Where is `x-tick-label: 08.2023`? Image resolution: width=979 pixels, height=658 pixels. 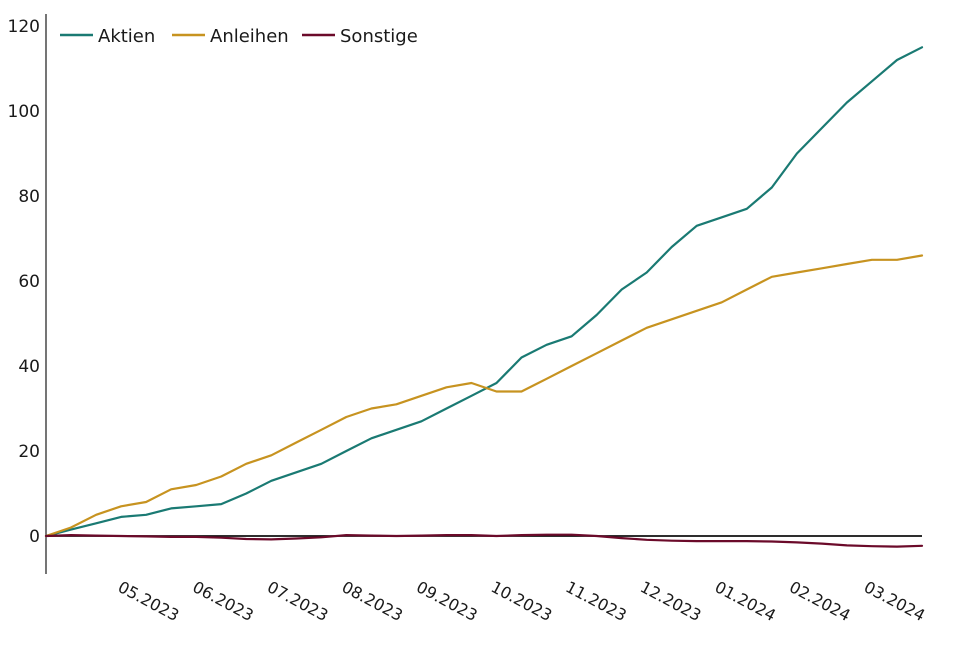
x-tick-label: 08.2023 is located at coordinates (372, 601).